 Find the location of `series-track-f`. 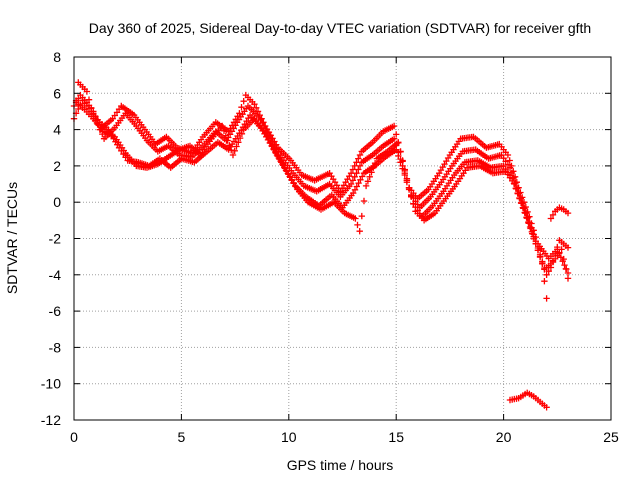

series-track-f is located at coordinates (528, 400).